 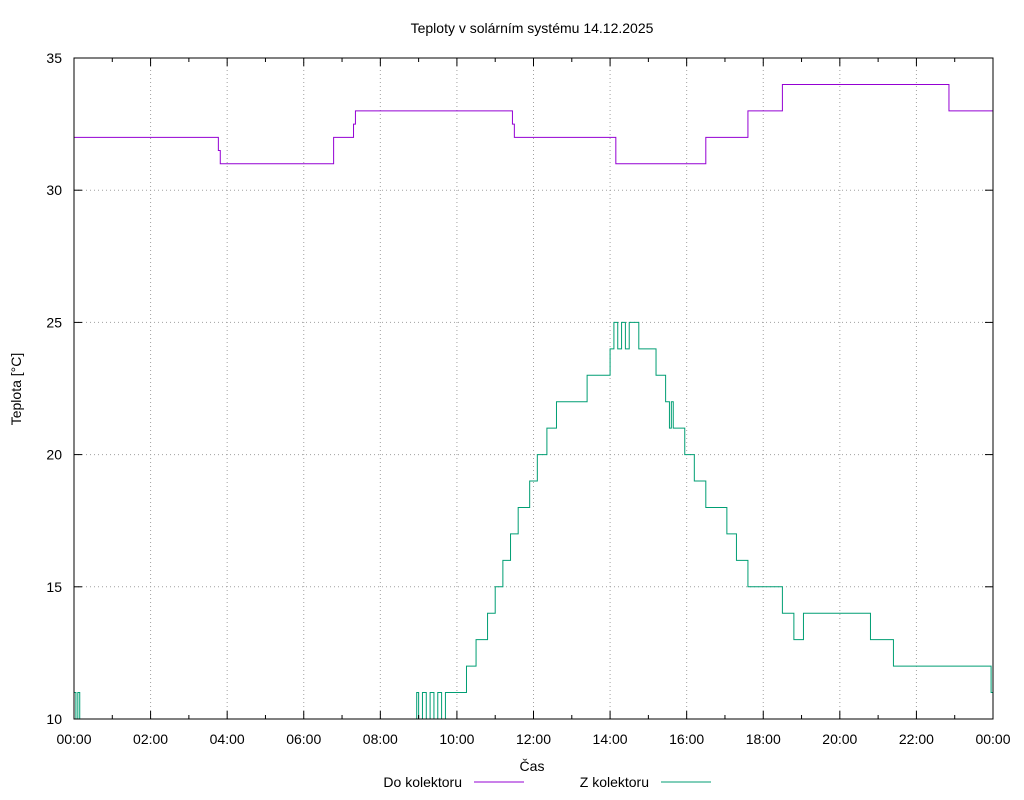 What do you see at coordinates (303, 739) in the screenshot?
I see `x-tick-label: 06:00` at bounding box center [303, 739].